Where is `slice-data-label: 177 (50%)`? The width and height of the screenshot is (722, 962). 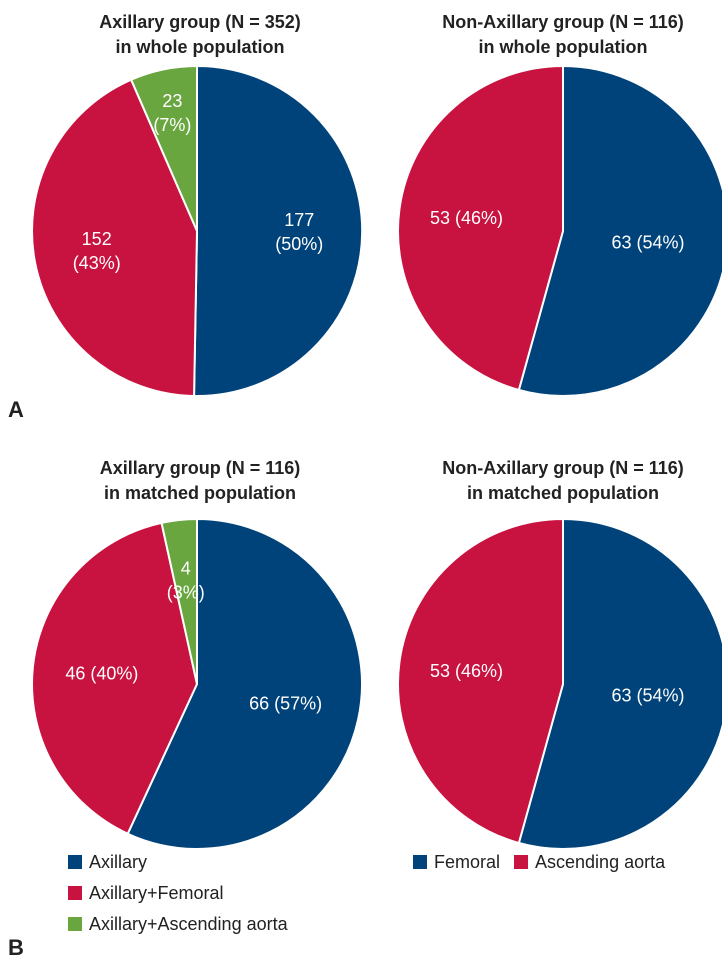 slice-data-label: 177 (50%) is located at coordinates (299, 232).